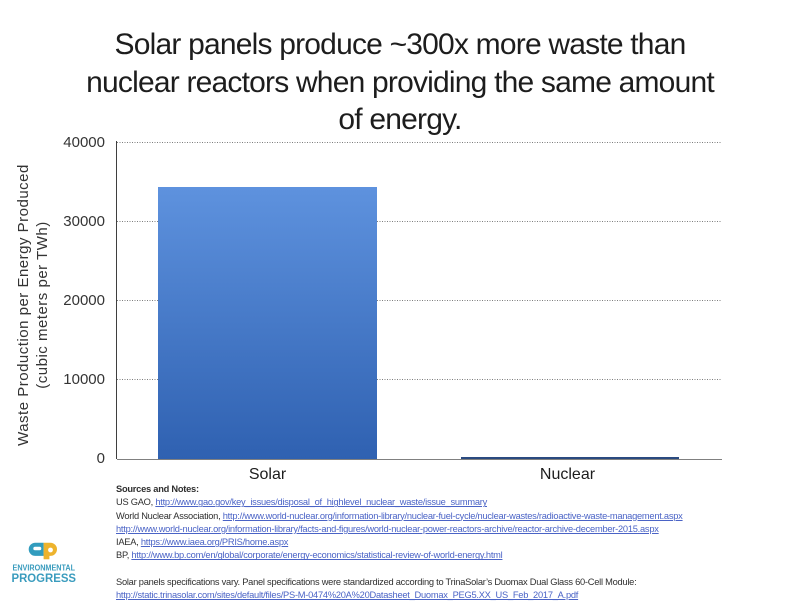 This screenshot has width=800, height=603. Describe the element at coordinates (44, 578) in the screenshot. I see `svg-text: PROGRESS` at that location.